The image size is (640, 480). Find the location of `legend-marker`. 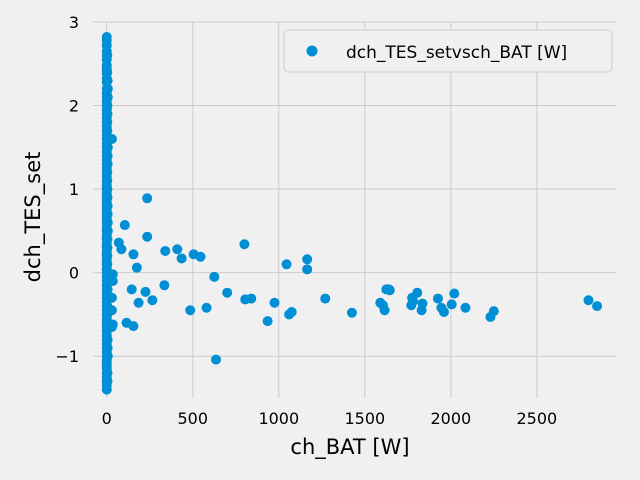

legend-marker is located at coordinates (312, 51).